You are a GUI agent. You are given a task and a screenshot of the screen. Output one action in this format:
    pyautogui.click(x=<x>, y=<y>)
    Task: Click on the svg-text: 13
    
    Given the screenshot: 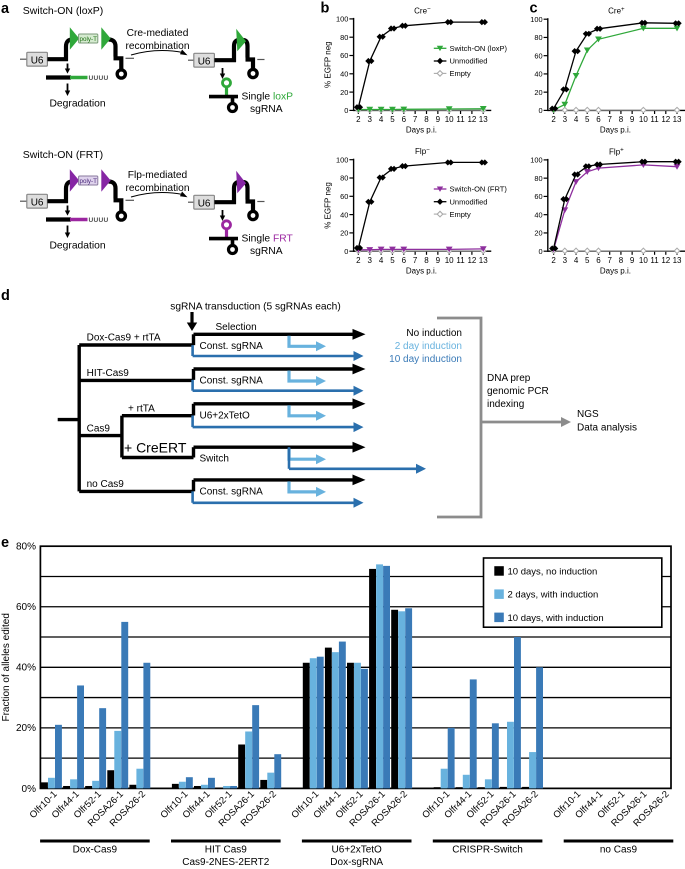 What is the action you would take?
    pyautogui.click(x=677, y=260)
    